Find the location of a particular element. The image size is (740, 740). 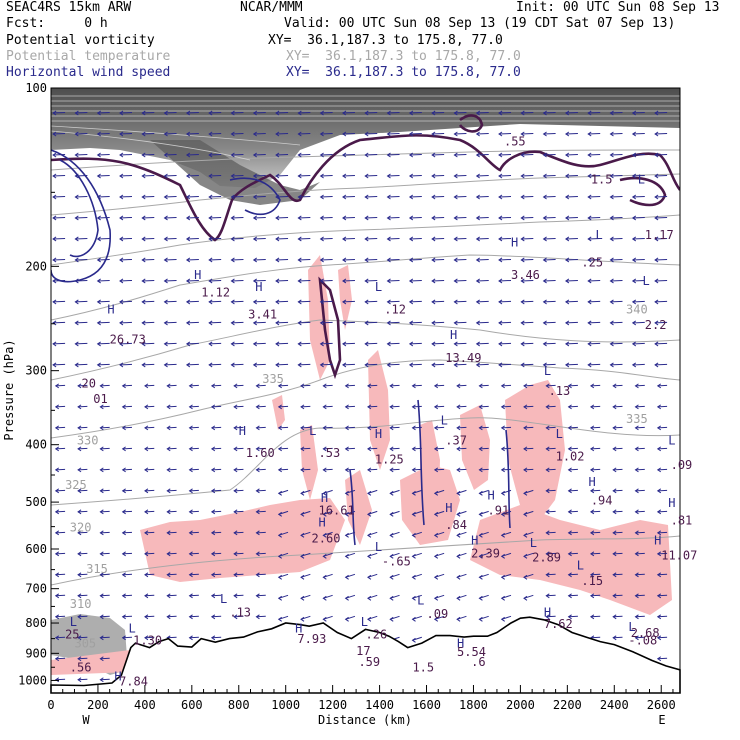

x-tick-label: 2400 is located at coordinates (614, 705).